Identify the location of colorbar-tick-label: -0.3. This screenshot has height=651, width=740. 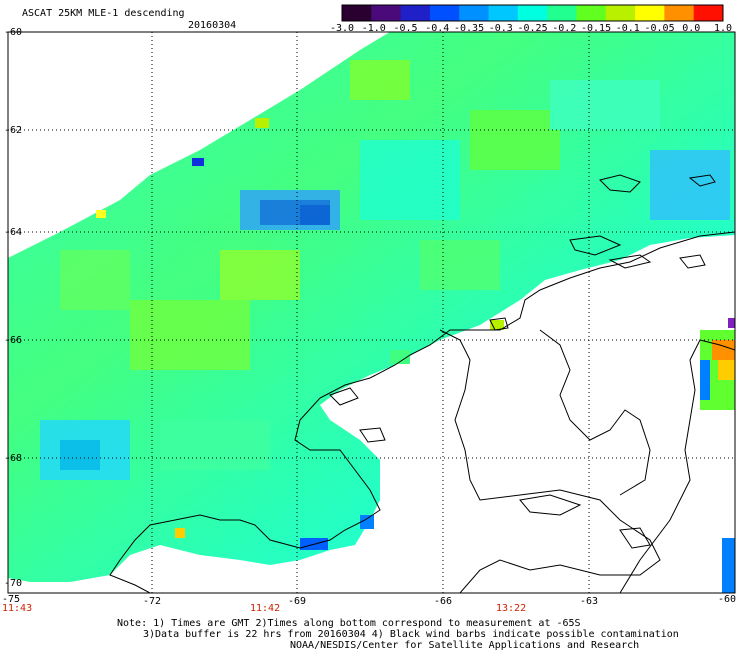
(500, 28).